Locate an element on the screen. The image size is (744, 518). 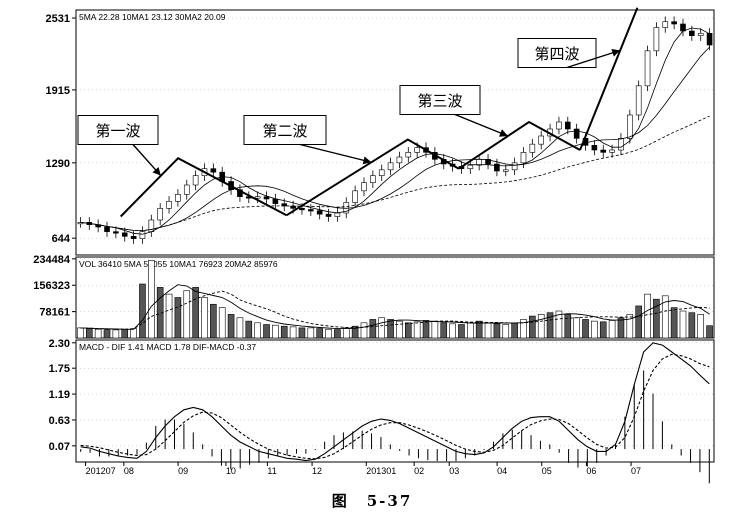
panel-legend-macd: MACD - DIF 1.41 MACD 1.78 DIF-MACD -0.37 is located at coordinates (167, 347).